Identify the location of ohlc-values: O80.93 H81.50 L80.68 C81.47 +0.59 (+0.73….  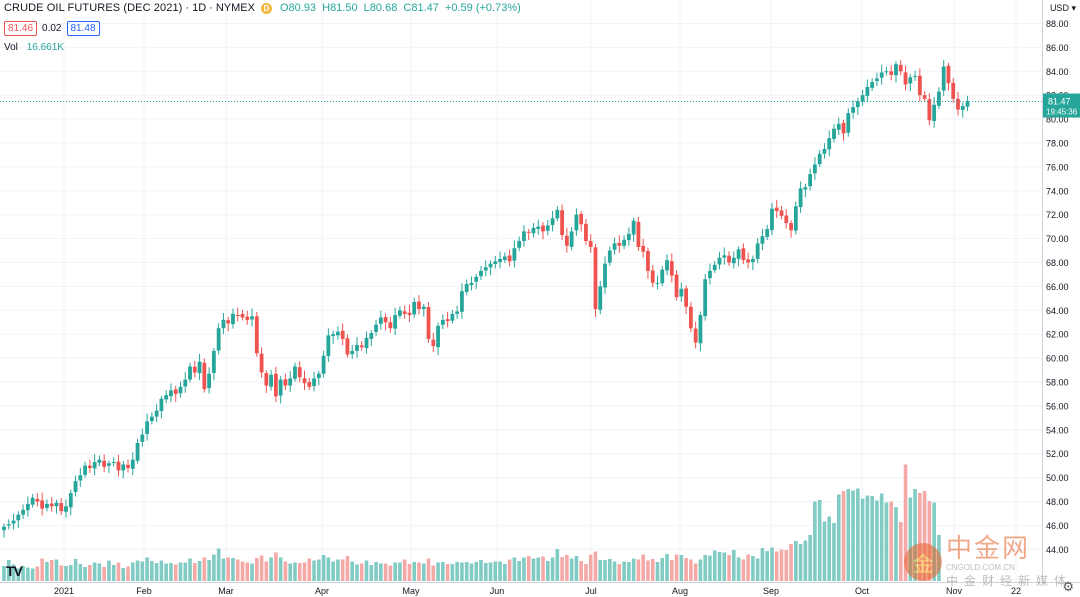
(402, 8).